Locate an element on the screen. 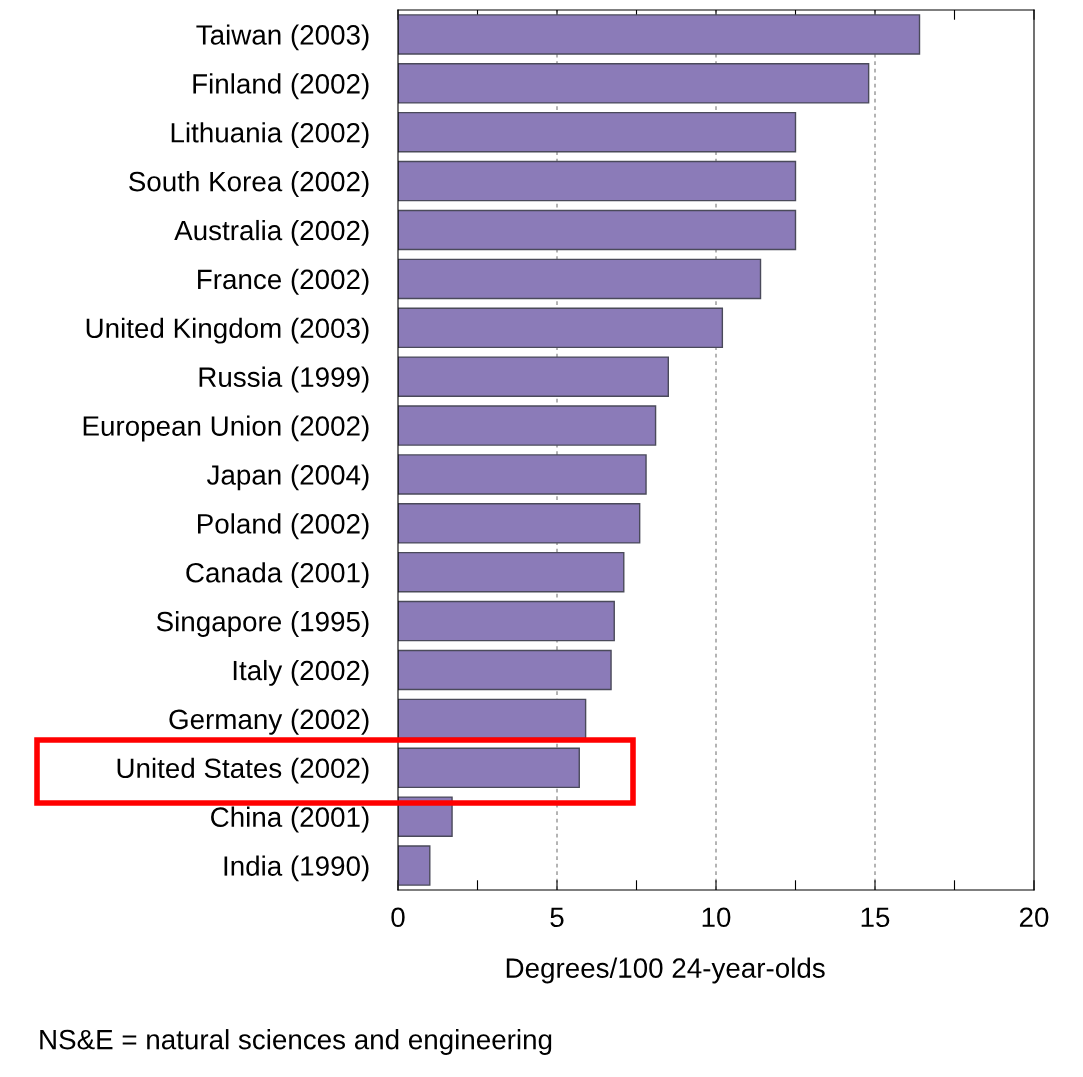  y-tick-label: Taiwan (2003) is located at coordinates (282, 37).